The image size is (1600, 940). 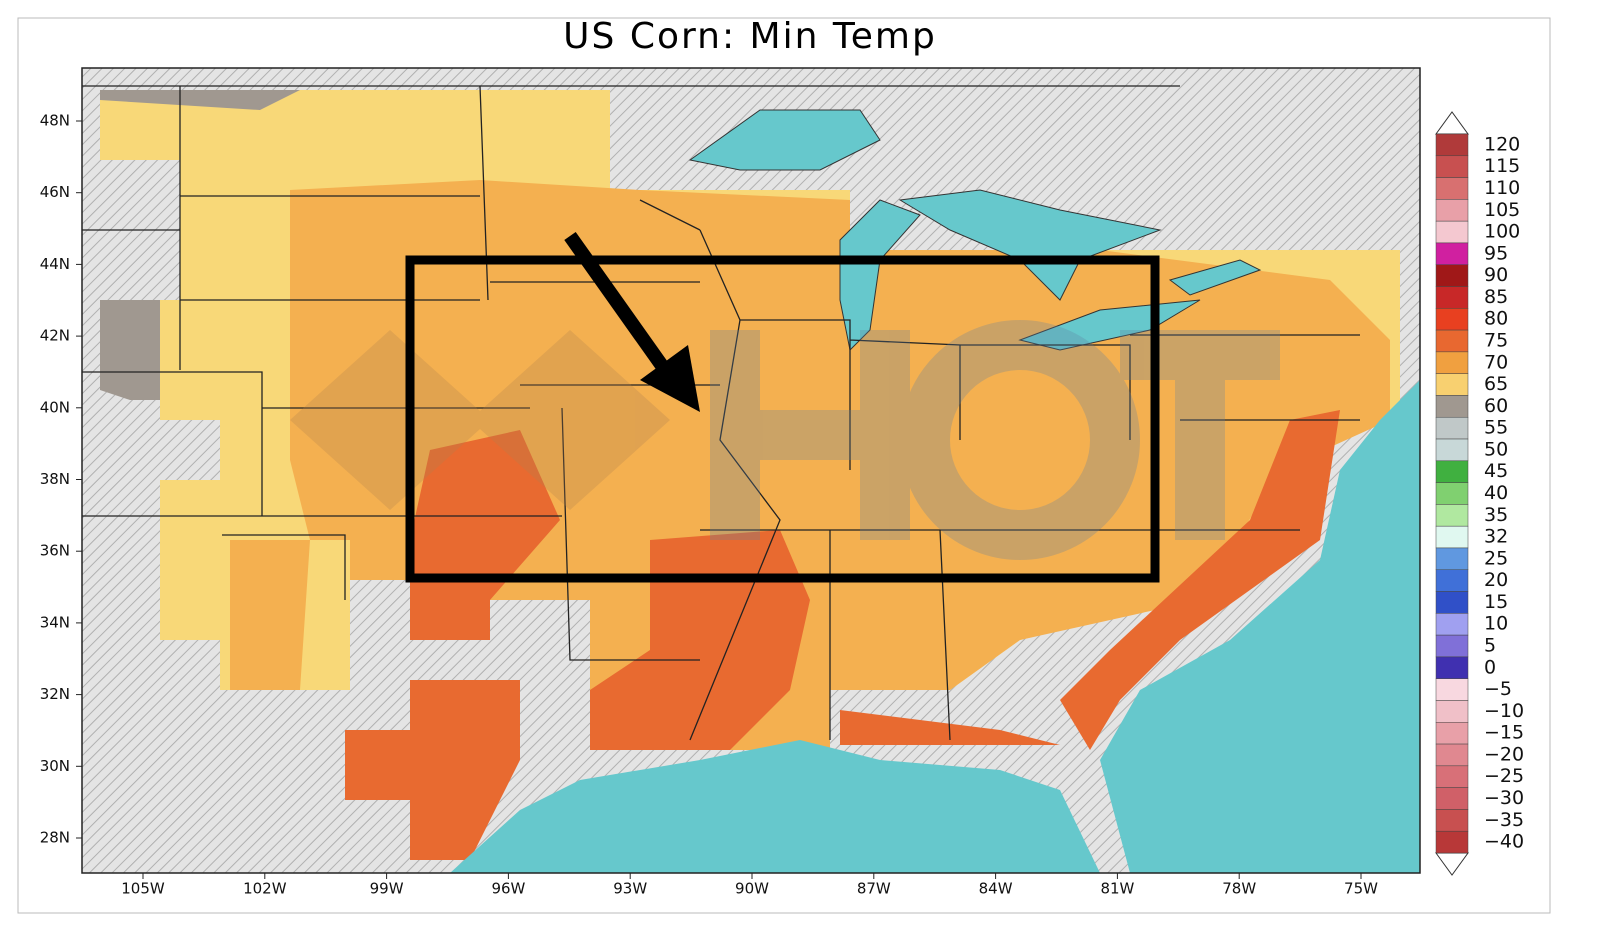 I want to click on cbar-label: 0, so click(x=1490, y=667).